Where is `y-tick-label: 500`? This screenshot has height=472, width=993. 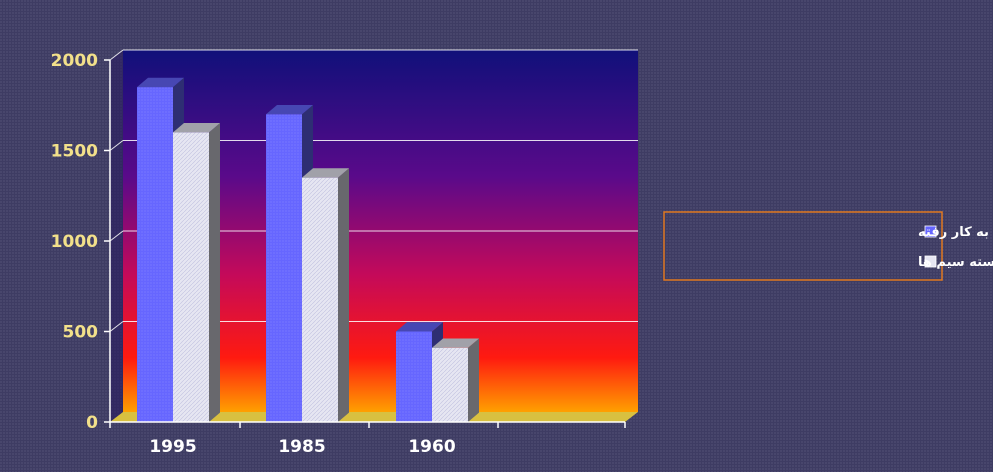 y-tick-label: 500 is located at coordinates (81, 333).